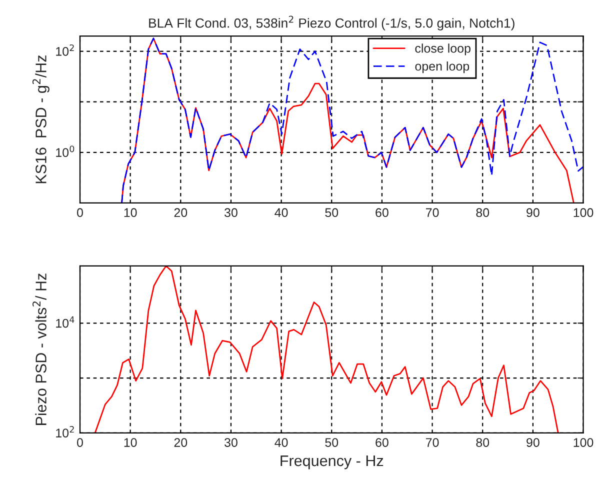  What do you see at coordinates (65, 322) in the screenshot?
I see `y-tick-label: 10$^{4}$` at bounding box center [65, 322].